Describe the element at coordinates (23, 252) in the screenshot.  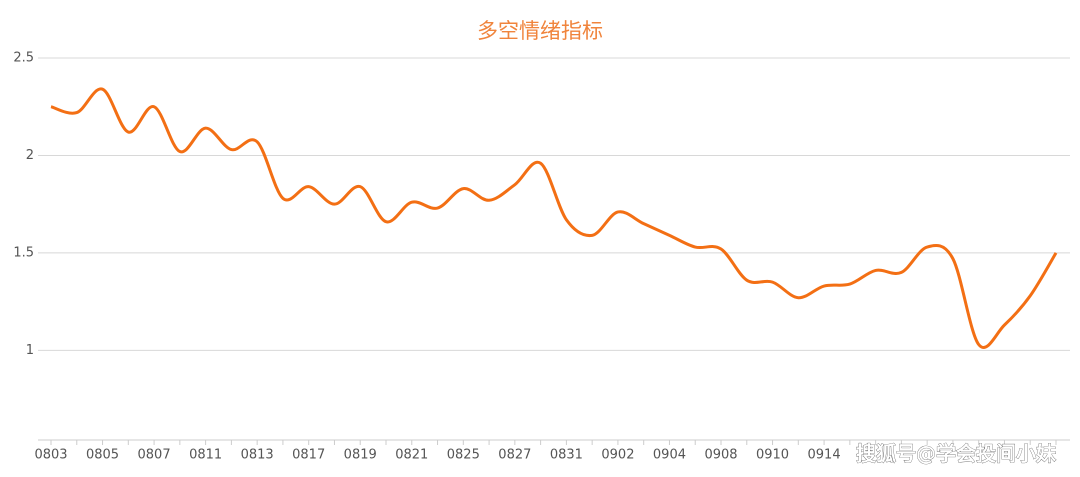
I see `y-tick-label: 1.5` at that location.